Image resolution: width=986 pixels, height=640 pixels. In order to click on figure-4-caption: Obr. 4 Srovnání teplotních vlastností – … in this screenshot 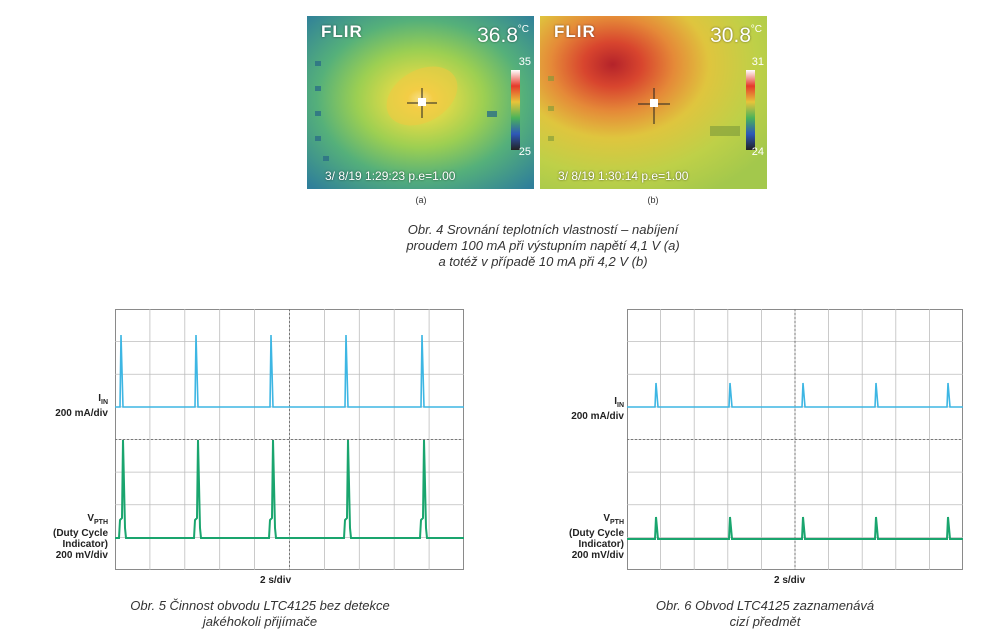, I will do `click(543, 245)`.